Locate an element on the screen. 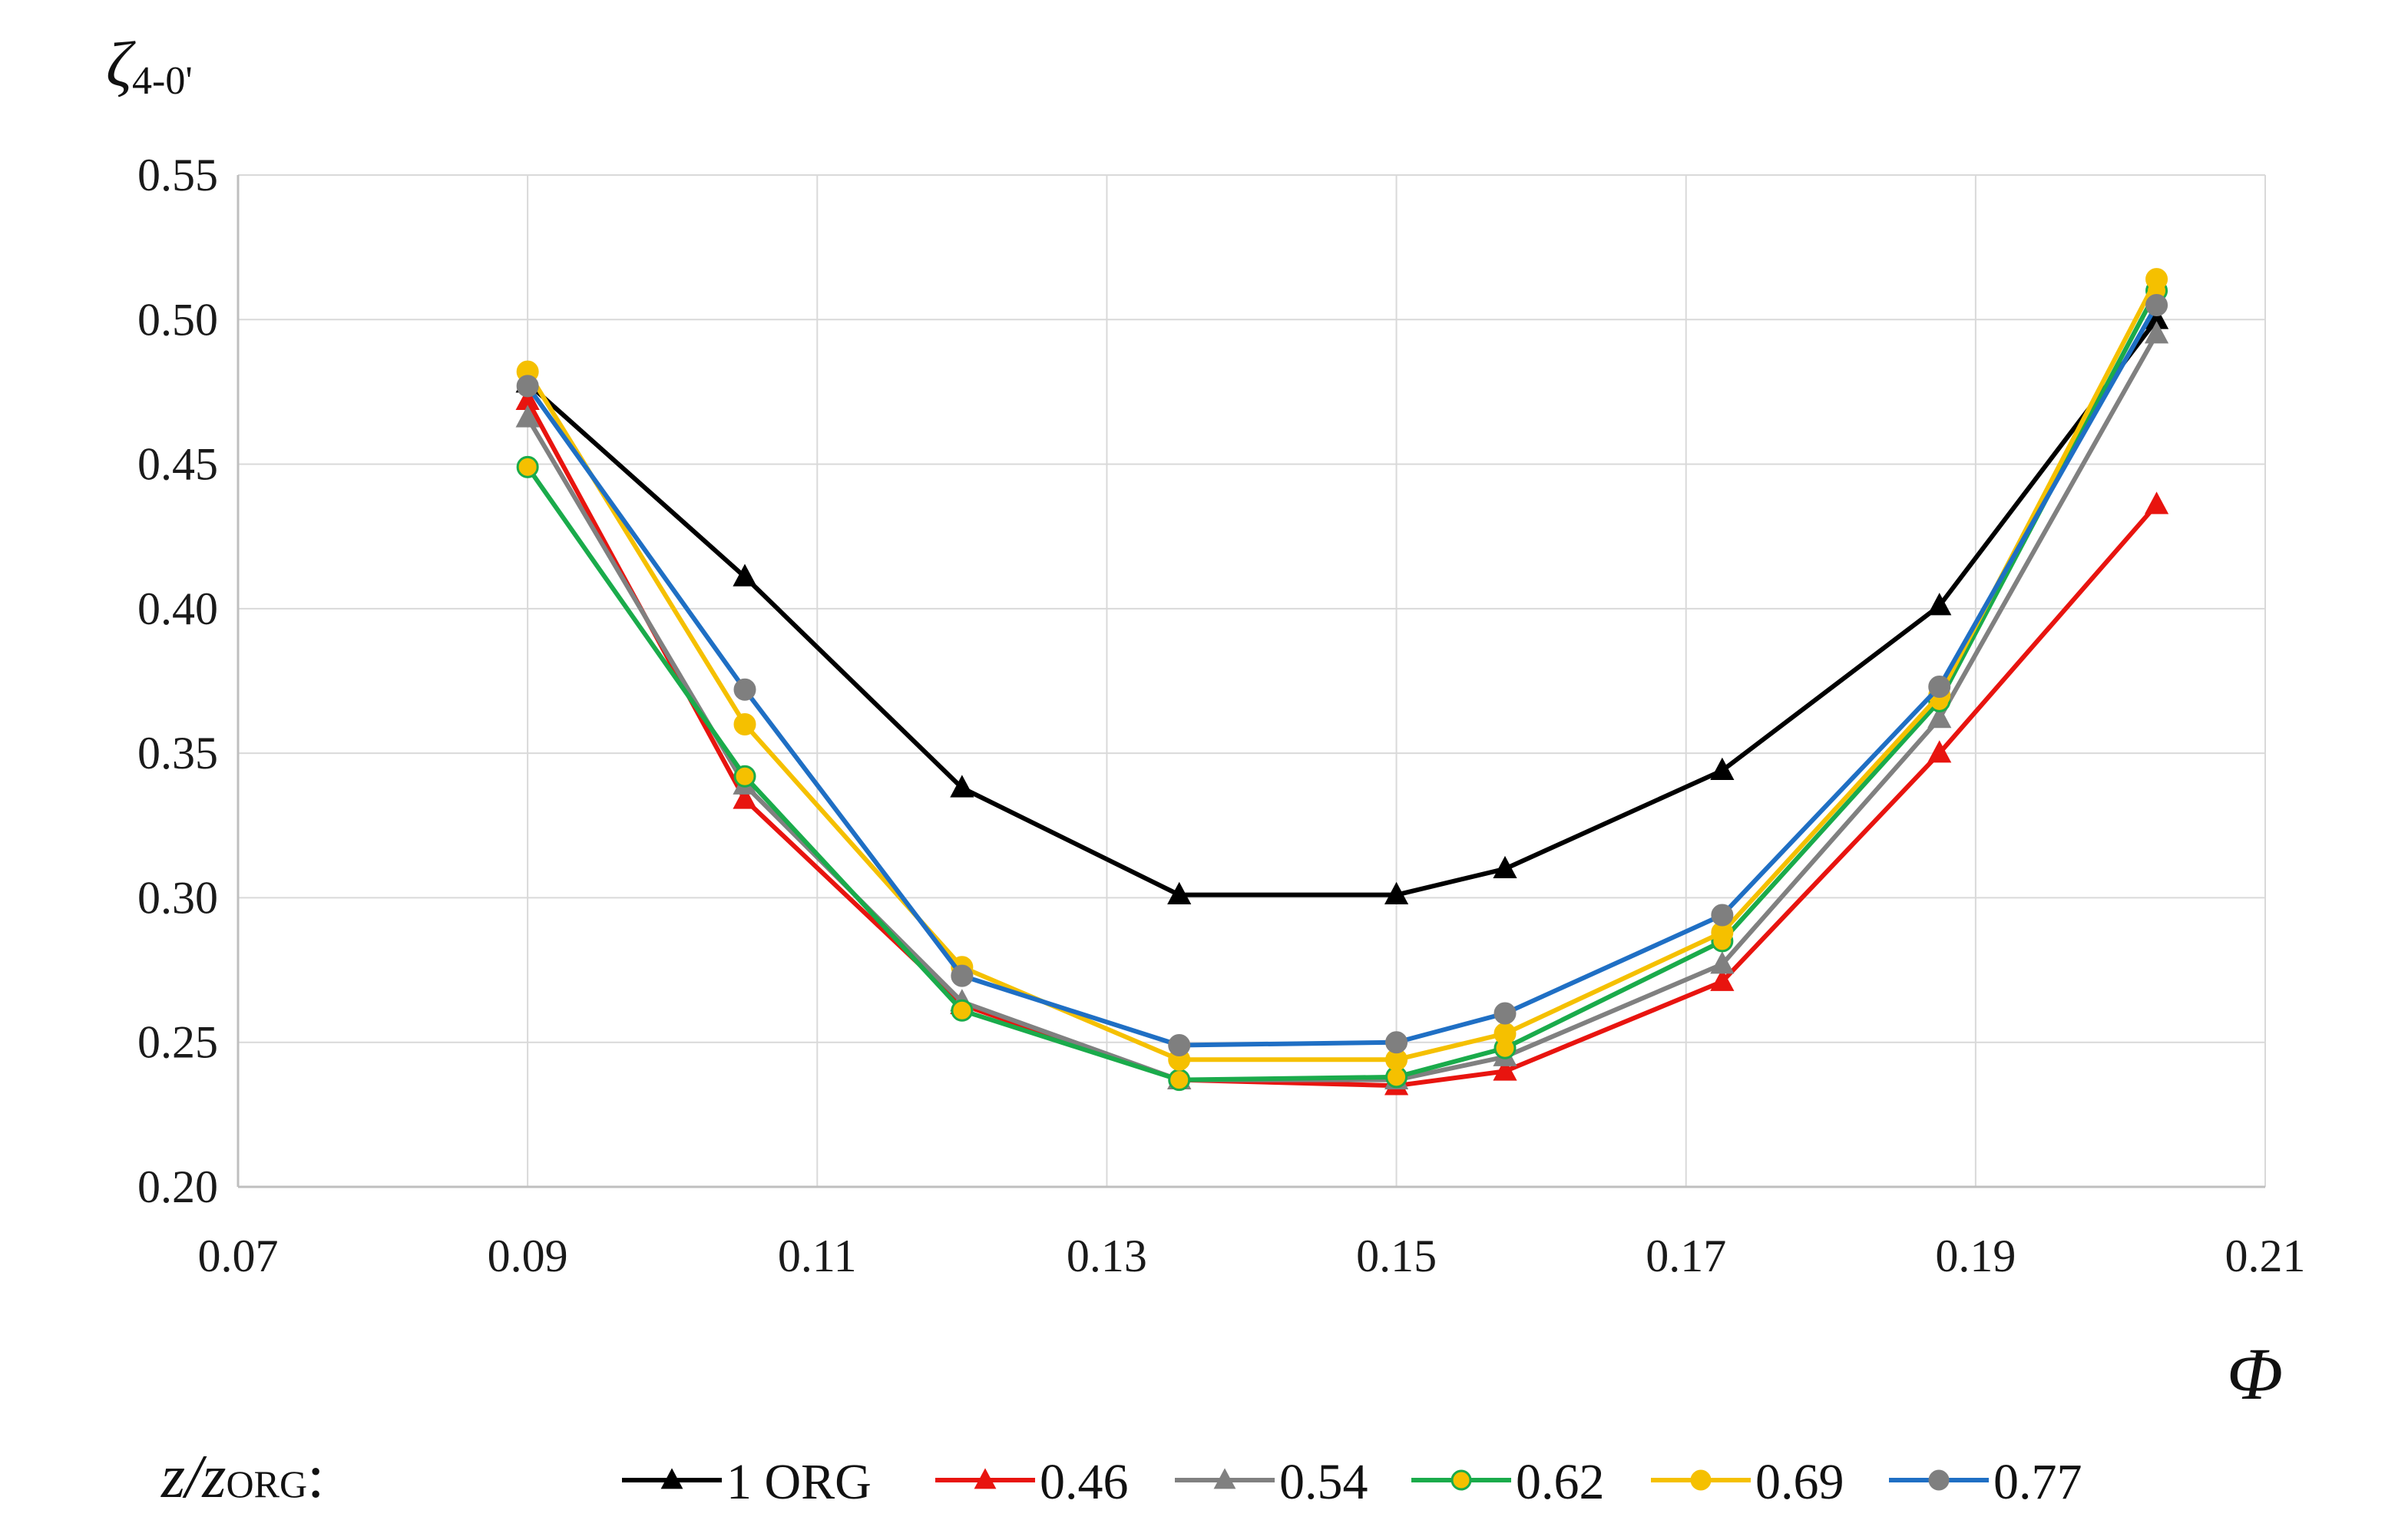  legend-entry: 0.77 is located at coordinates (1985, 1482).